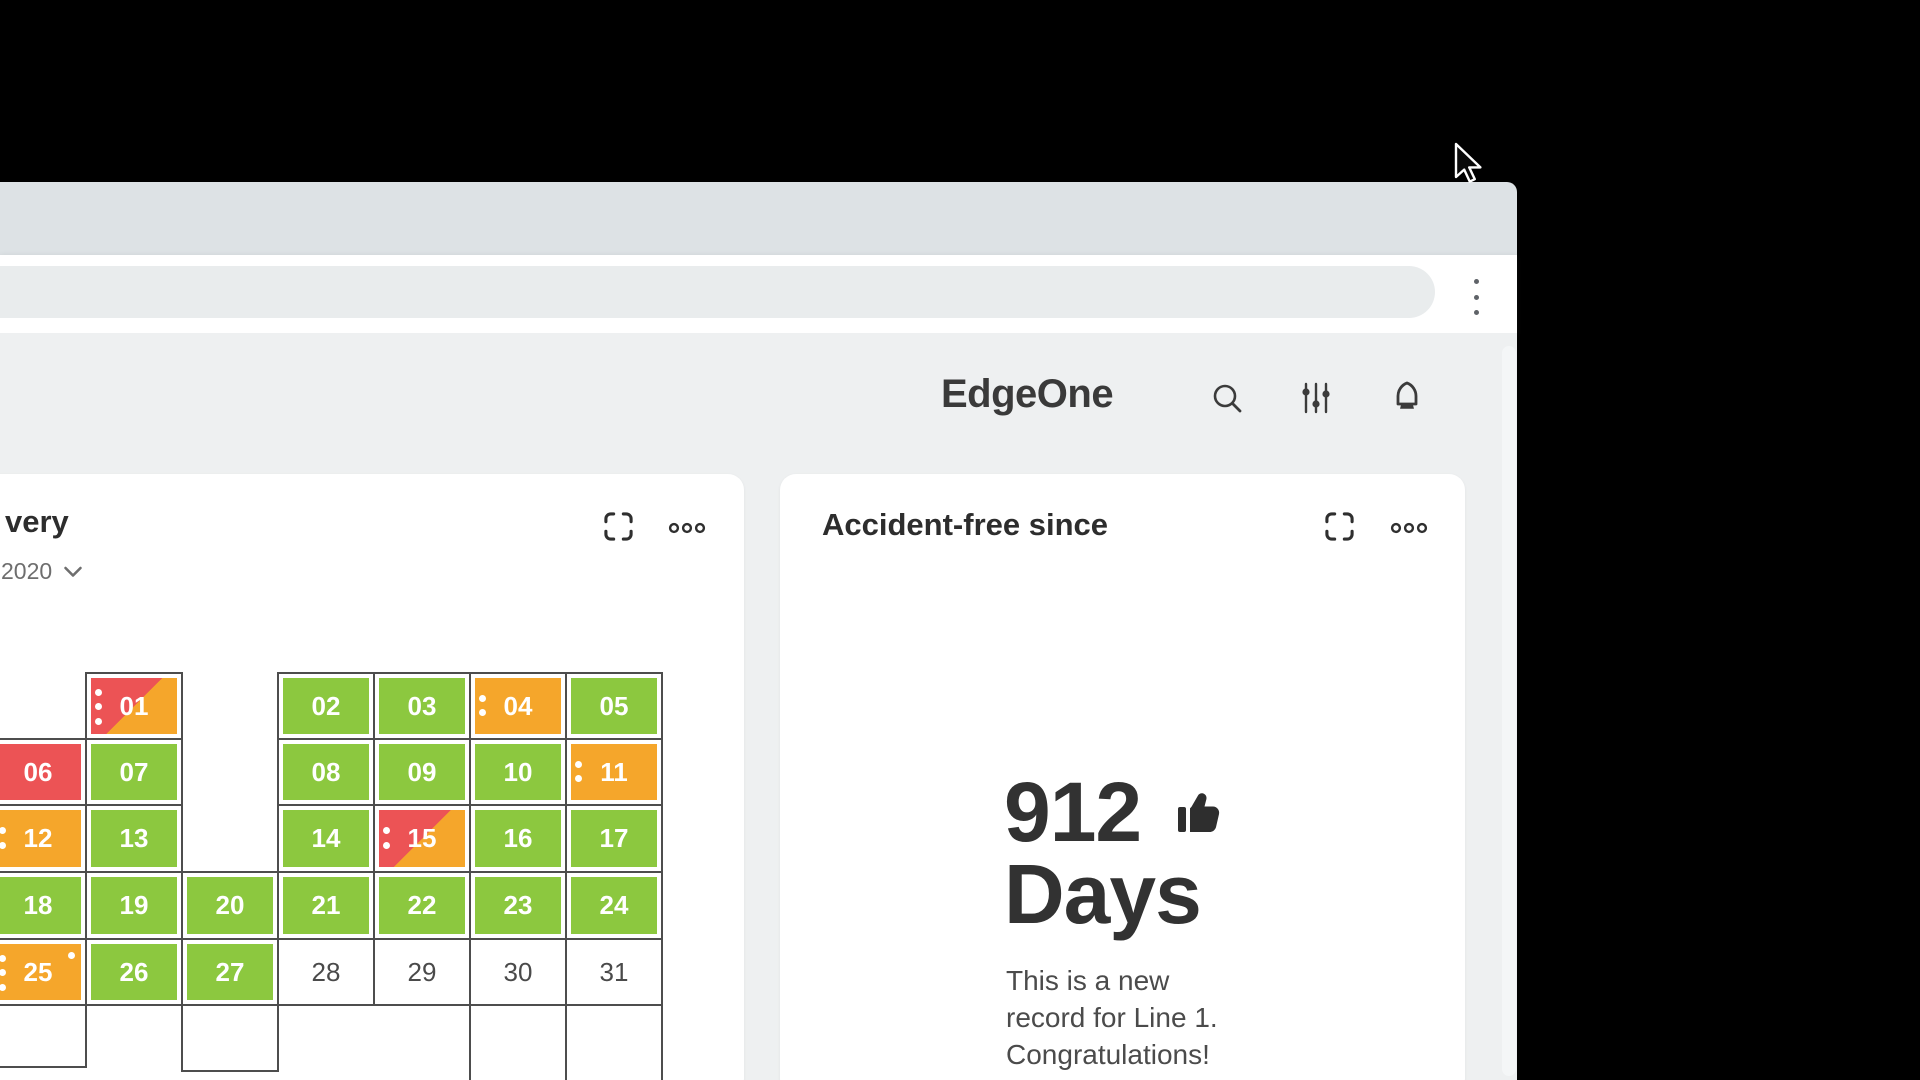 The width and height of the screenshot is (1920, 1080). What do you see at coordinates (1228, 400) in the screenshot?
I see `search-button` at bounding box center [1228, 400].